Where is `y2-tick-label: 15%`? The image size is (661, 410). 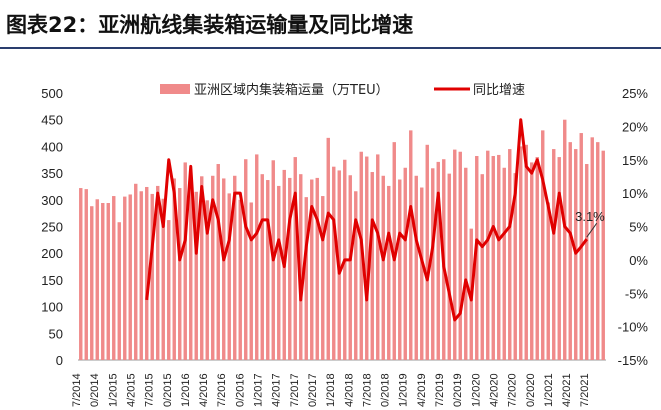
y2-tick-label: 15% is located at coordinates (635, 160).